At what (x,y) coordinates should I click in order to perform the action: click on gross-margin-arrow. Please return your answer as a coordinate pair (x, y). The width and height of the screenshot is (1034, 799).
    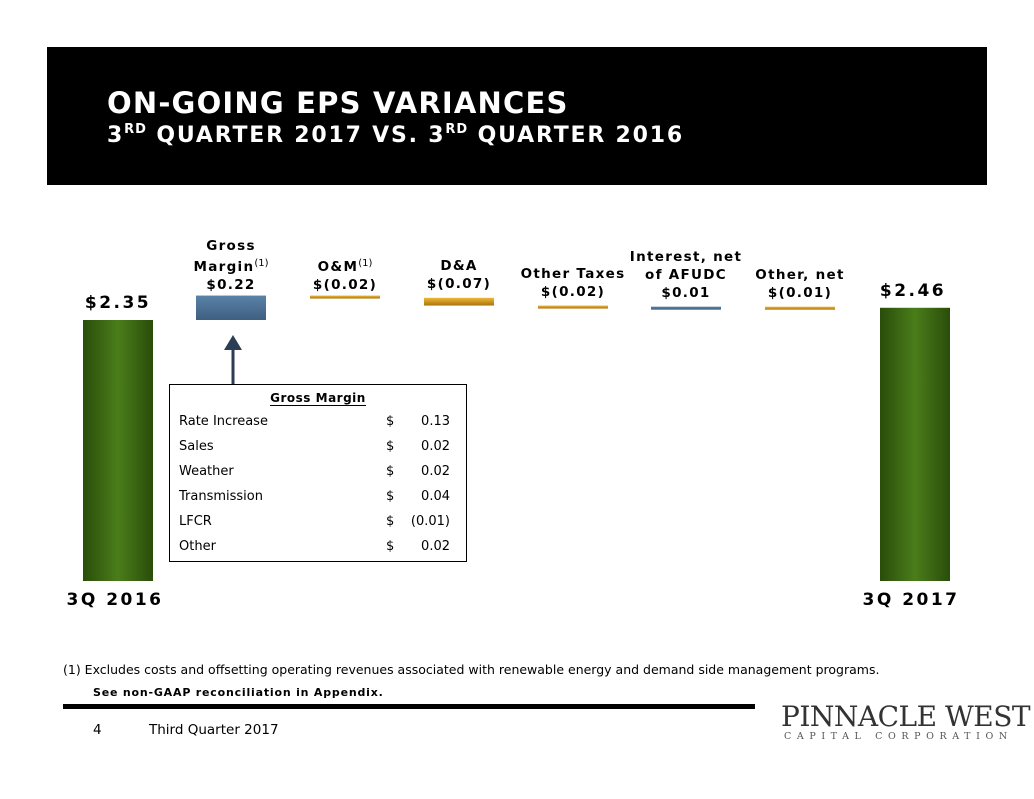
    Looking at the image, I should click on (233, 359).